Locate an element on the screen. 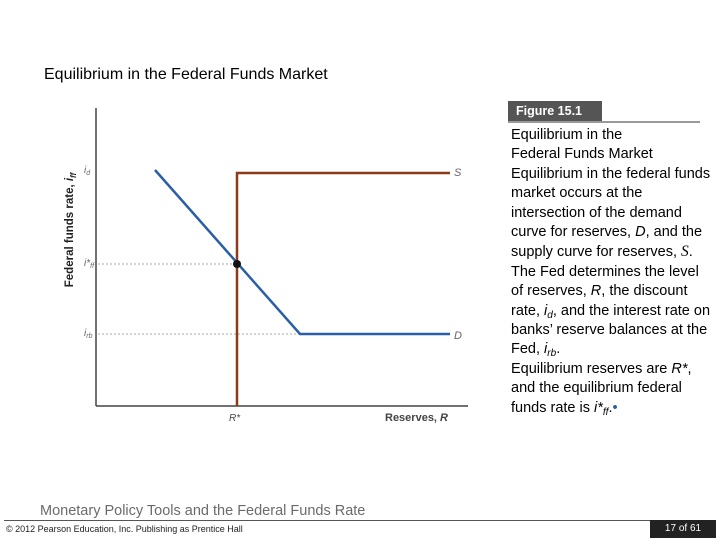 This screenshot has width=720, height=540. equilibrium-reserves-label: R* is located at coordinates (235, 418).